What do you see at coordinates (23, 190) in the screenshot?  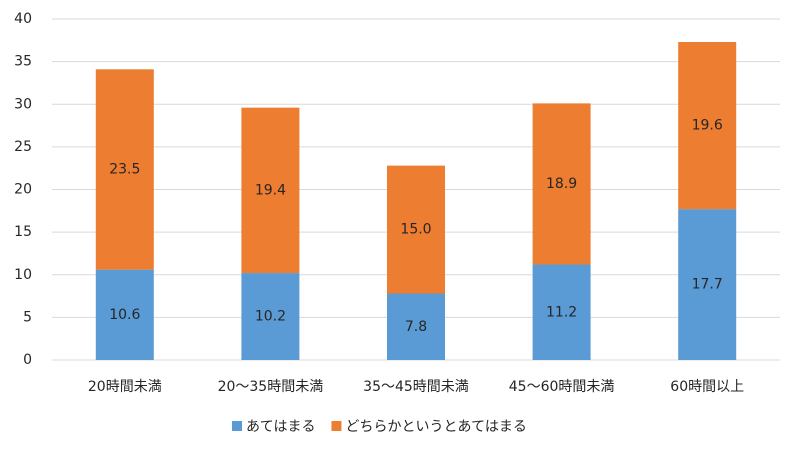 I see `y-tick-label: 20` at bounding box center [23, 190].